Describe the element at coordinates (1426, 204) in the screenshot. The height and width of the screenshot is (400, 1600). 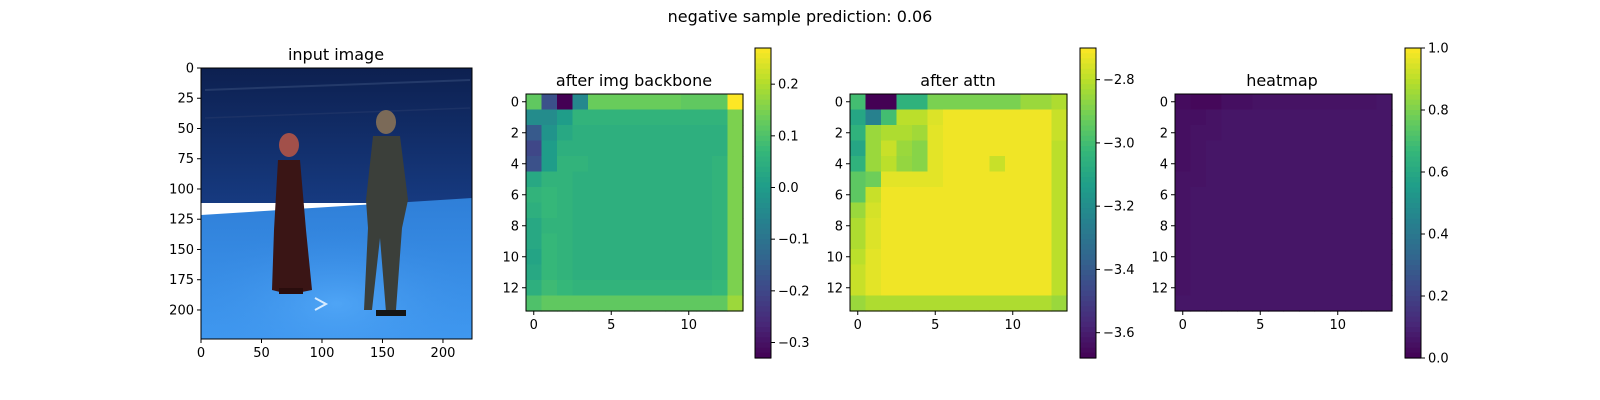
I see `colorbar: 0.0 0.2 0.4 0.6 0.8 1.0` at that location.